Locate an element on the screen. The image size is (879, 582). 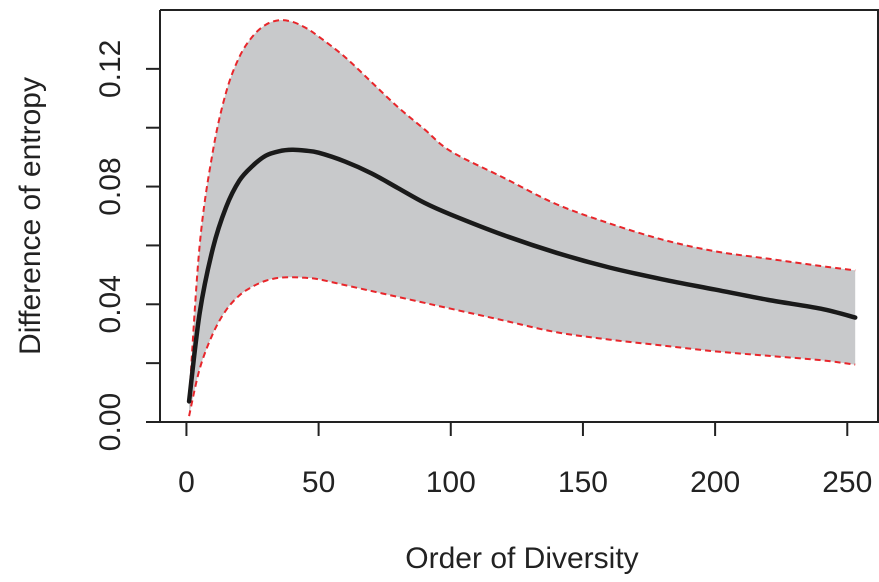
y-tick-label: 0.08 is located at coordinates (110, 186).